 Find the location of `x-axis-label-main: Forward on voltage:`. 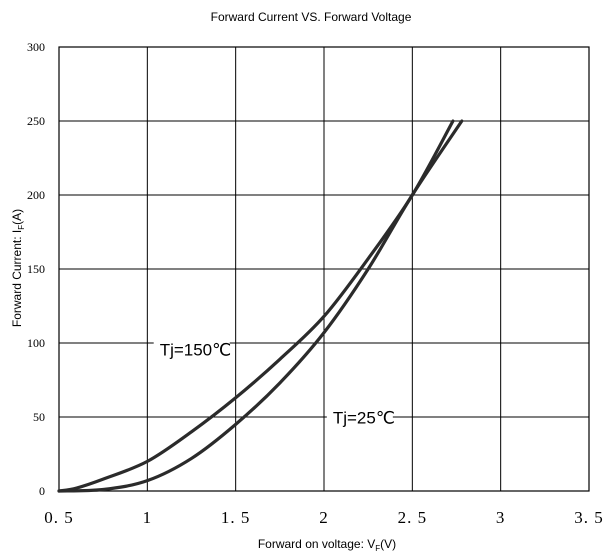

x-axis-label-main: Forward on voltage: is located at coordinates (312, 544).